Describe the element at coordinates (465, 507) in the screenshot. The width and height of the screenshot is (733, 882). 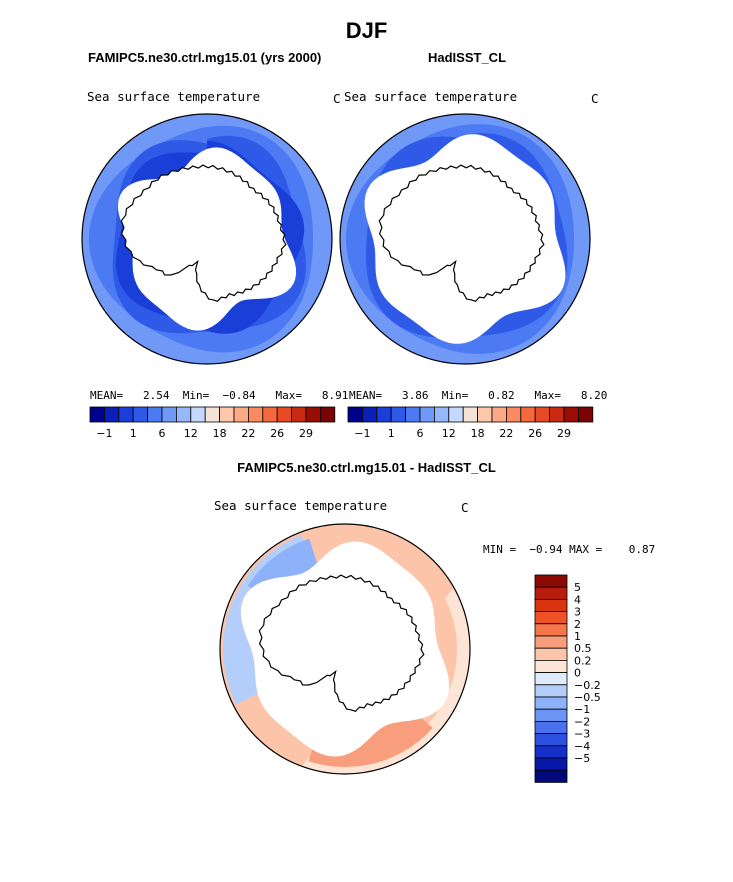
I see `diff-units: C` at that location.